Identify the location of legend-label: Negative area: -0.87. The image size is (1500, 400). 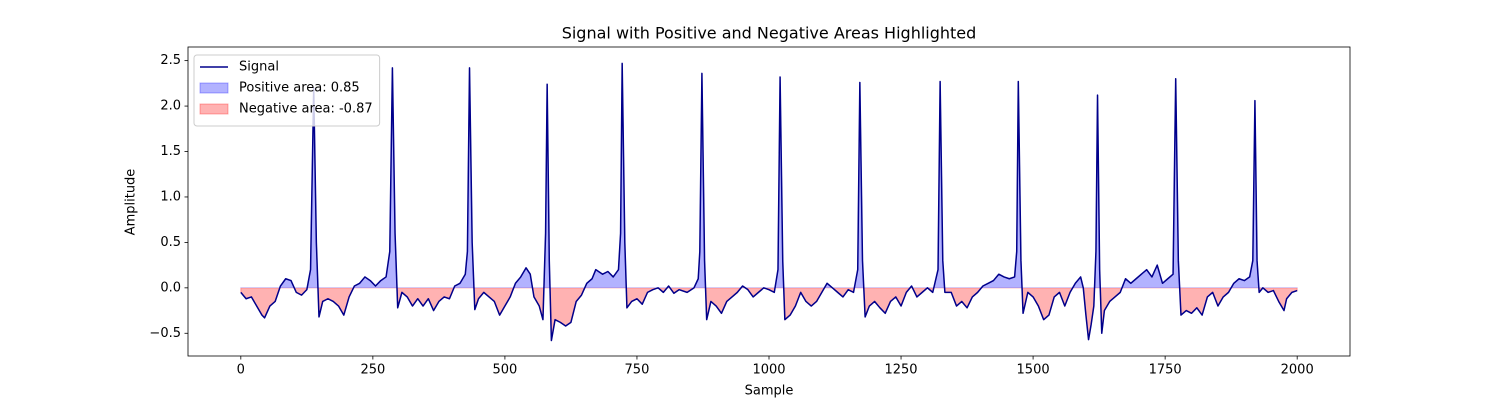
(306, 109).